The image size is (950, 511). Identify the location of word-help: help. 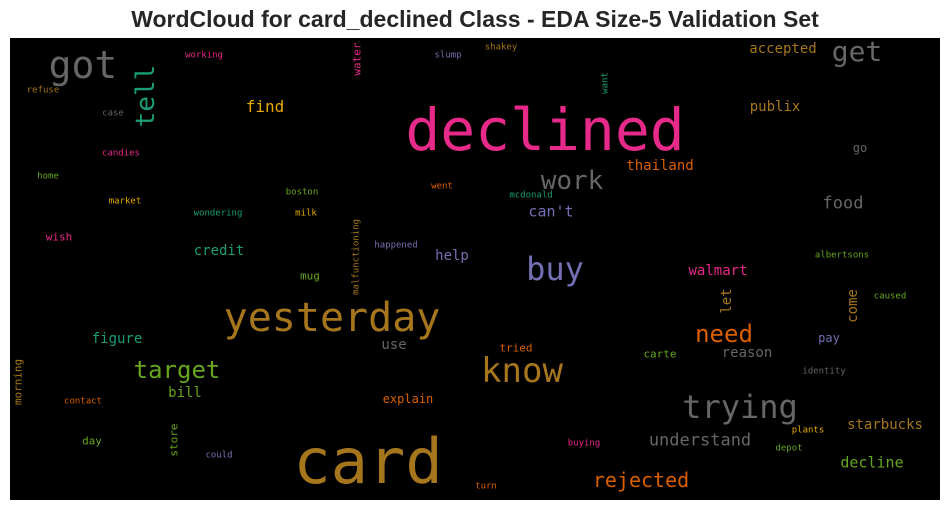
(452, 256).